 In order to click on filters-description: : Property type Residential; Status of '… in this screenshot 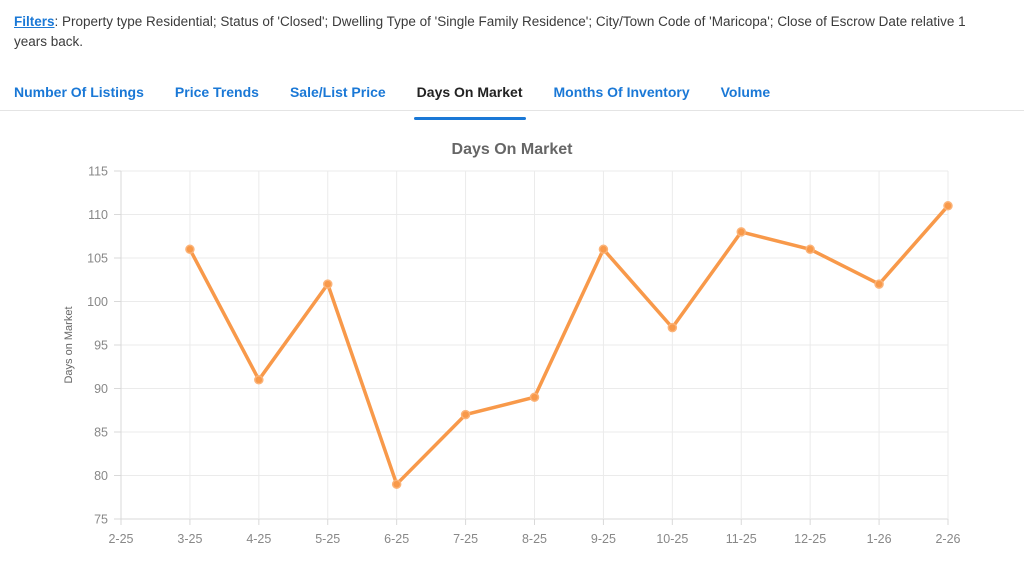, I will do `click(490, 32)`.